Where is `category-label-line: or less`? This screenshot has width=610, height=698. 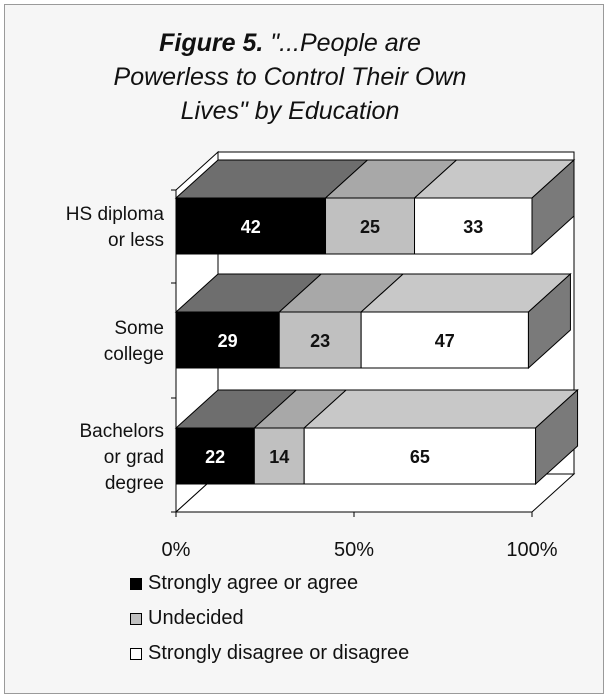
category-label-line: or less is located at coordinates (136, 240).